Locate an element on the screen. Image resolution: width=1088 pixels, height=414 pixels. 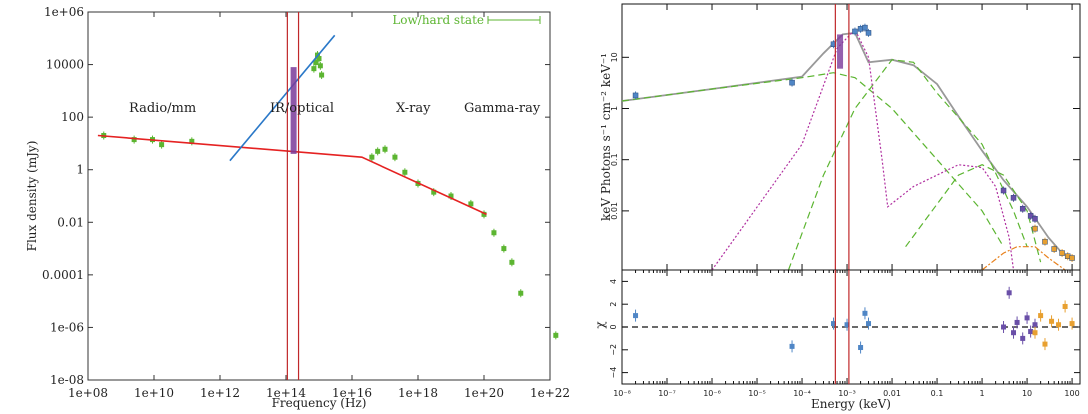
right-bottom-y-axis-label: χ is located at coordinates (600, 325).